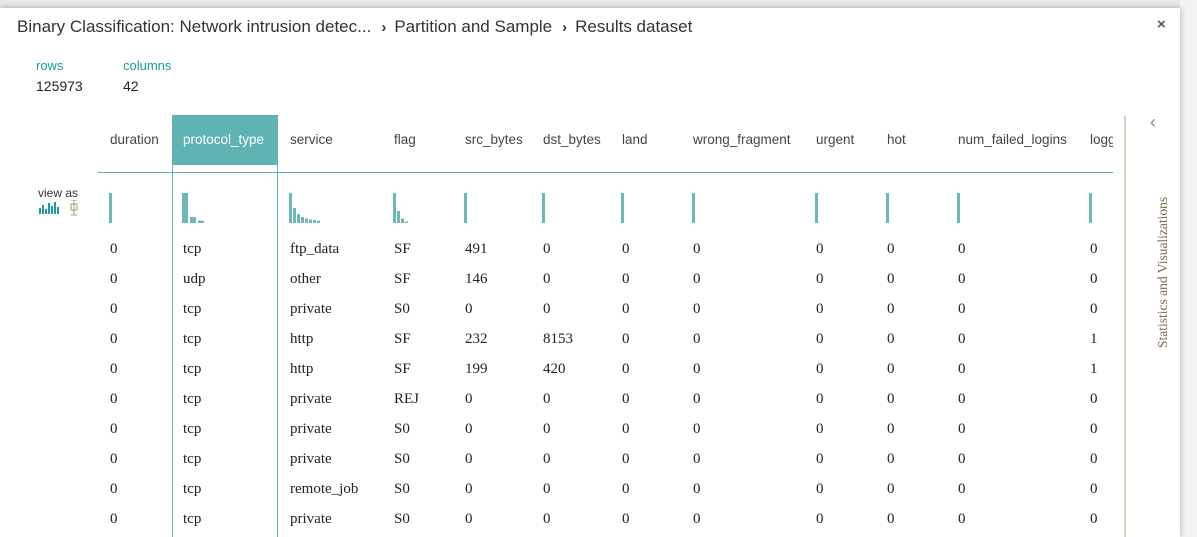 The height and width of the screenshot is (537, 1197). Describe the element at coordinates (1094, 339) in the screenshot. I see `table-cell: 1` at that location.